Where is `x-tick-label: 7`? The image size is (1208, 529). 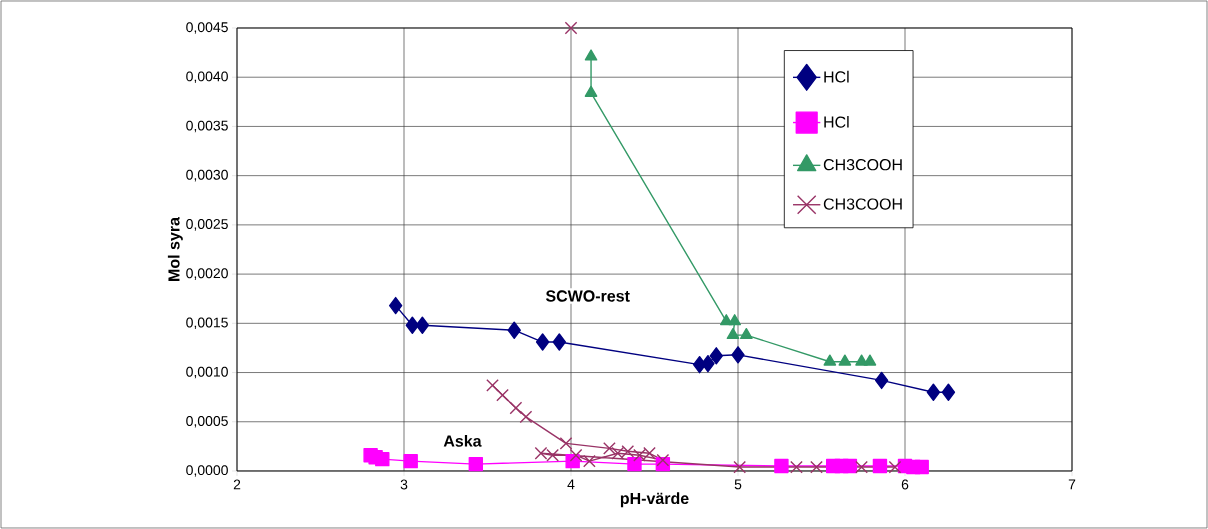 x-tick-label: 7 is located at coordinates (1072, 484).